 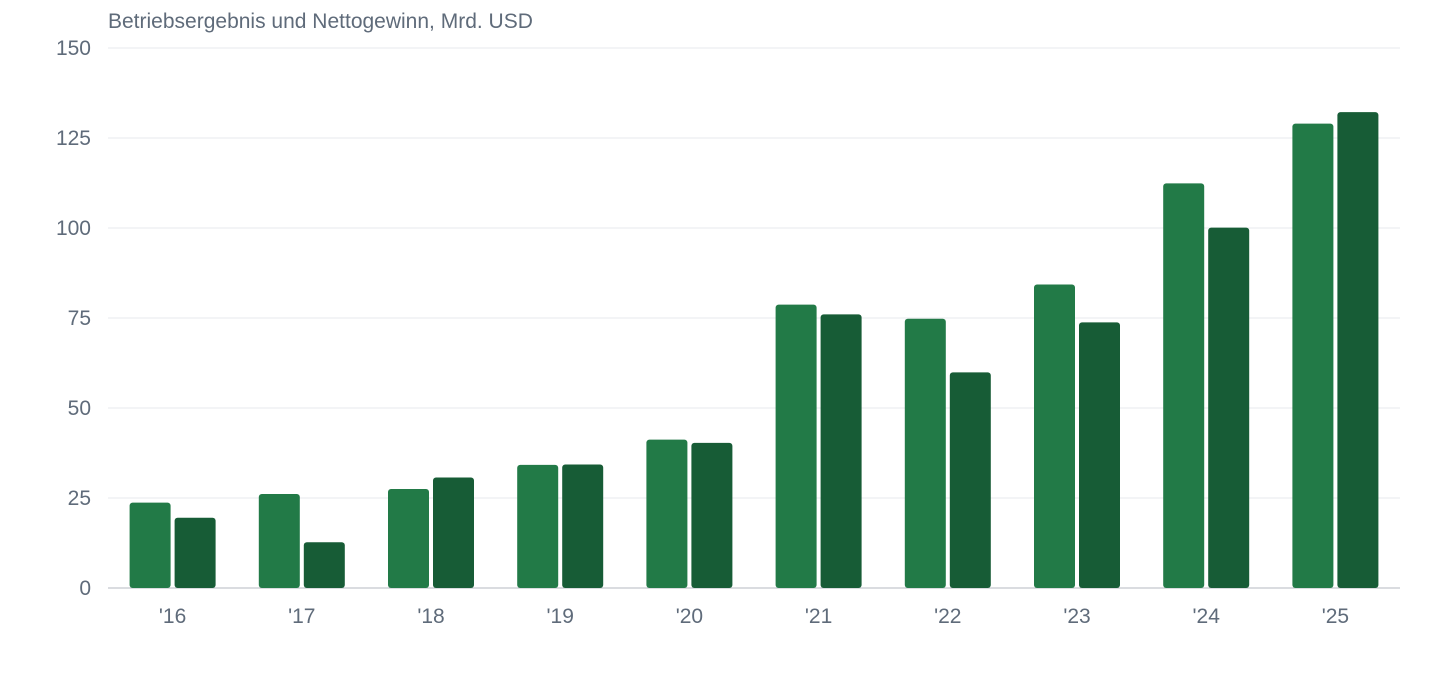 I want to click on x-tick-label: '23, so click(x=1076, y=616).